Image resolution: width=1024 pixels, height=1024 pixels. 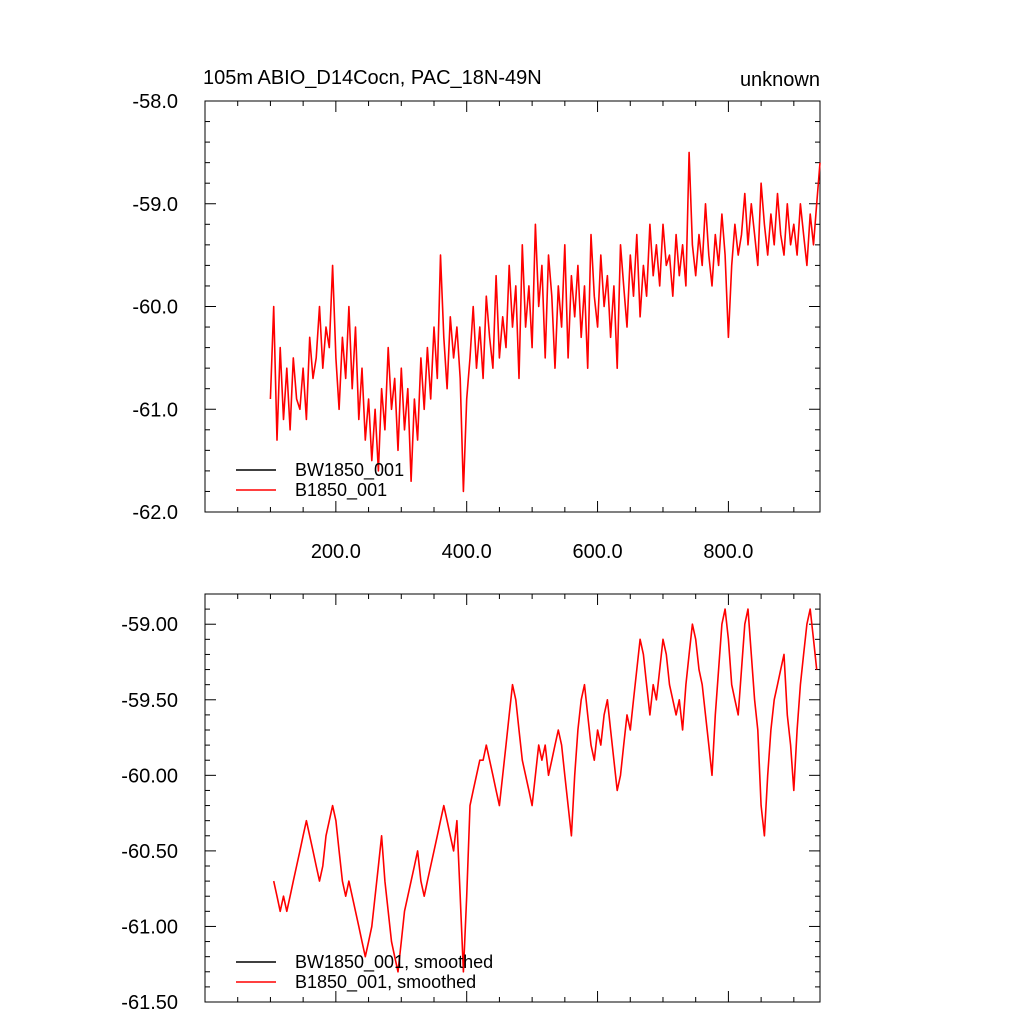 What do you see at coordinates (149, 852) in the screenshot?
I see `y-tick-label: -60.50` at bounding box center [149, 852].